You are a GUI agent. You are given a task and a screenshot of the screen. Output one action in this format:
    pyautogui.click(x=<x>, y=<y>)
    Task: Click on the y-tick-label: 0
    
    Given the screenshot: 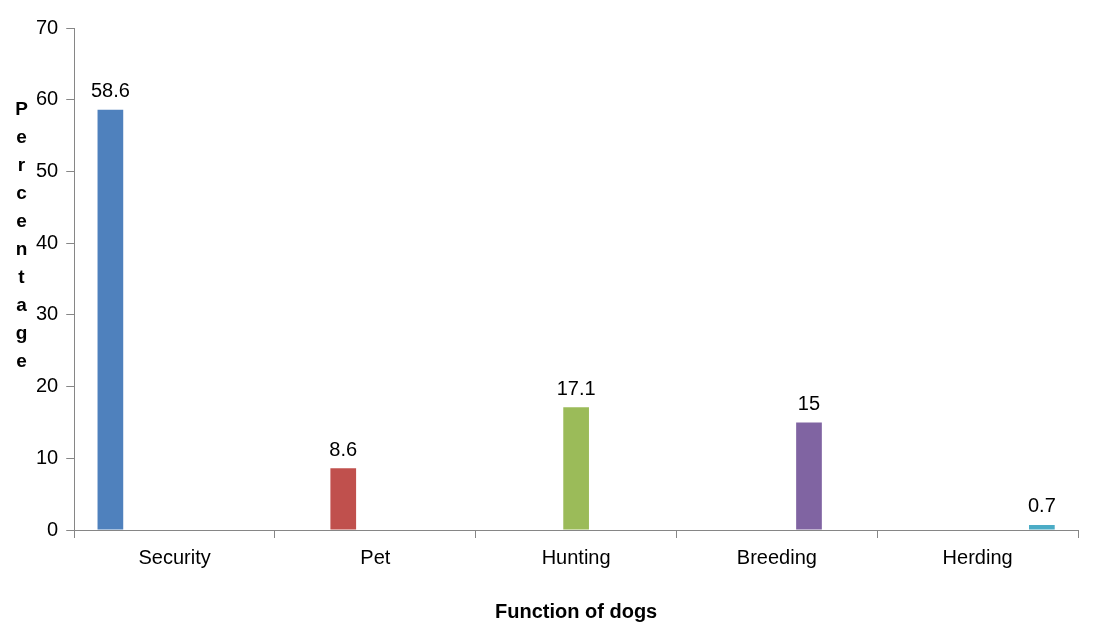 What is the action you would take?
    pyautogui.click(x=53, y=528)
    